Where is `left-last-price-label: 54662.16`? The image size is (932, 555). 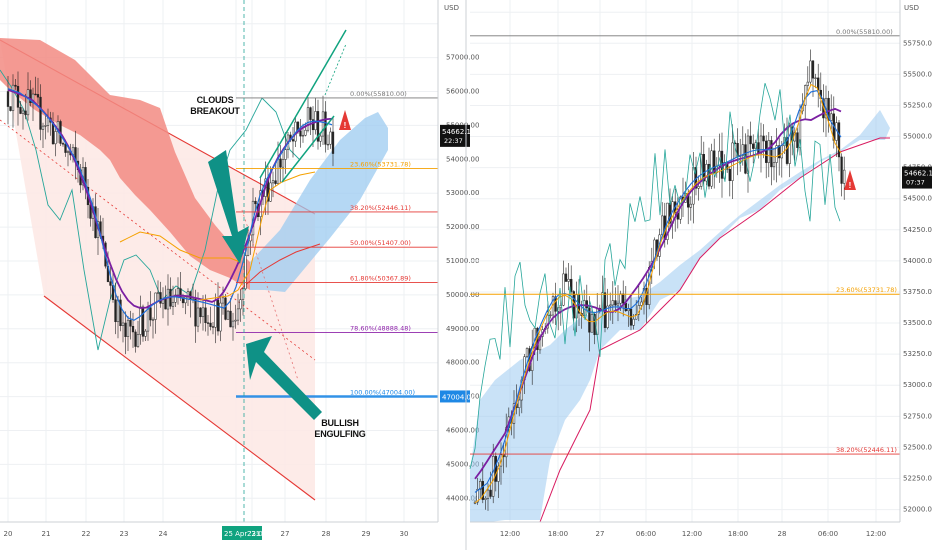 left-last-price-label: 54662.16 is located at coordinates (459, 132).